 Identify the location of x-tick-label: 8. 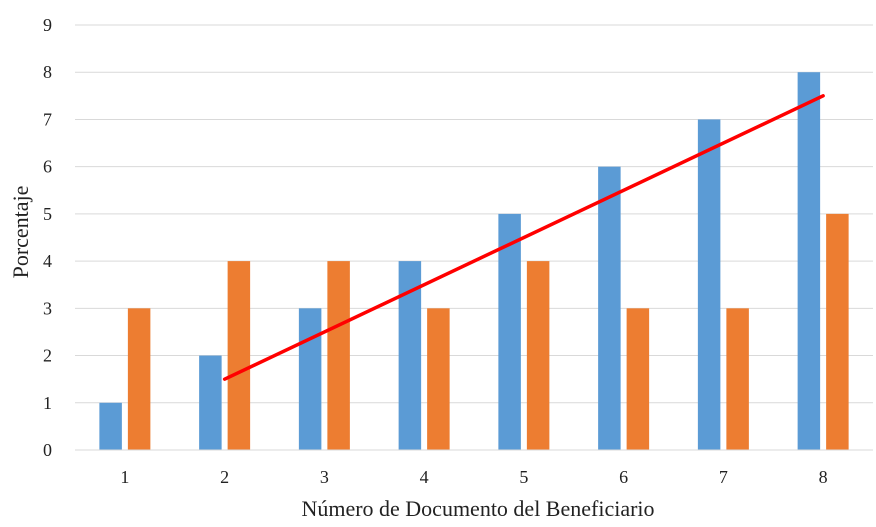
(823, 477).